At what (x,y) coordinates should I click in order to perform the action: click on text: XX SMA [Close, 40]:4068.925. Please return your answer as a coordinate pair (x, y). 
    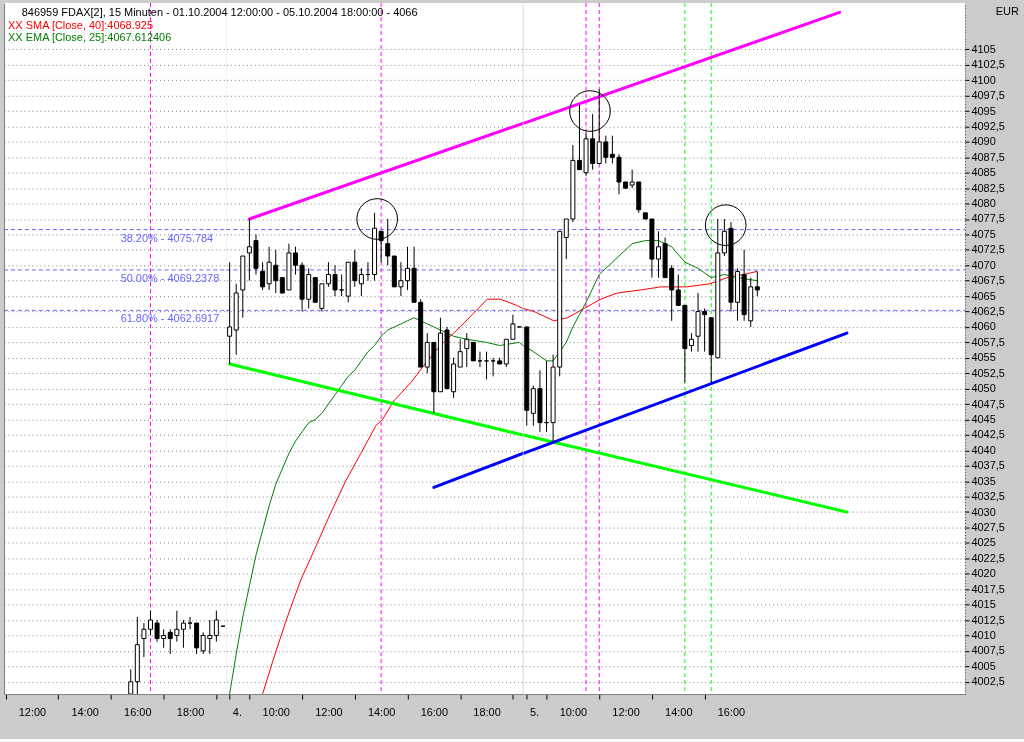
    Looking at the image, I should click on (80, 25).